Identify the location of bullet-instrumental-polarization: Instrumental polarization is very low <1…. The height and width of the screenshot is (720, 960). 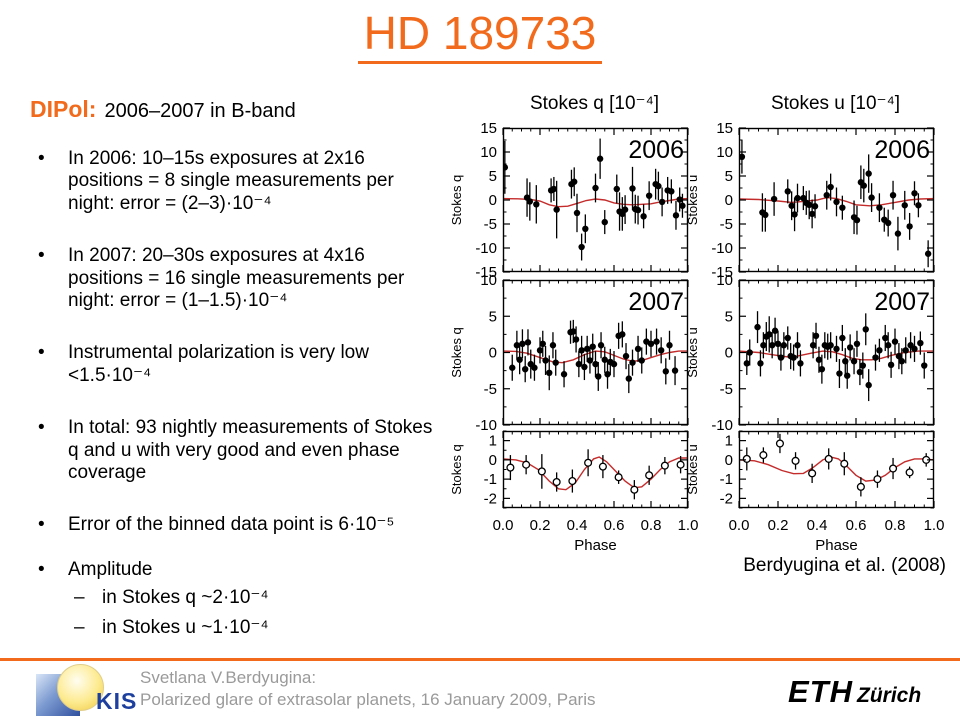
(235, 364).